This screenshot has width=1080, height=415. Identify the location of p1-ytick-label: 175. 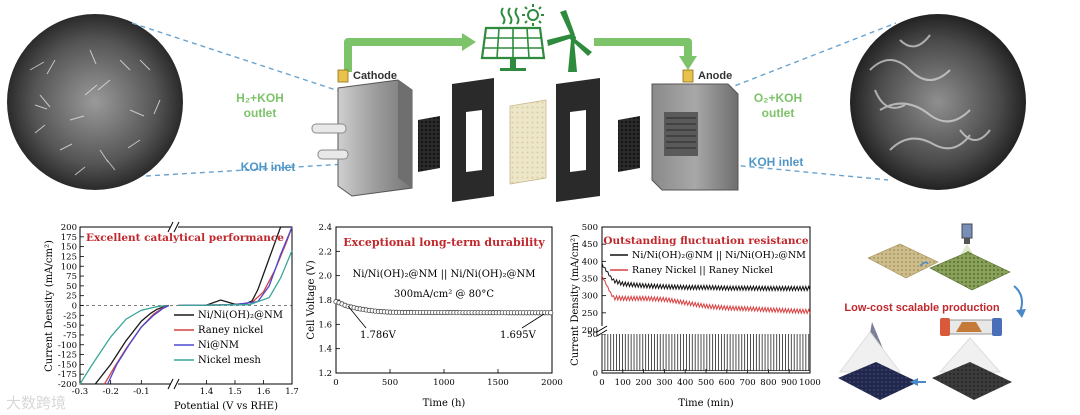
(69, 238).